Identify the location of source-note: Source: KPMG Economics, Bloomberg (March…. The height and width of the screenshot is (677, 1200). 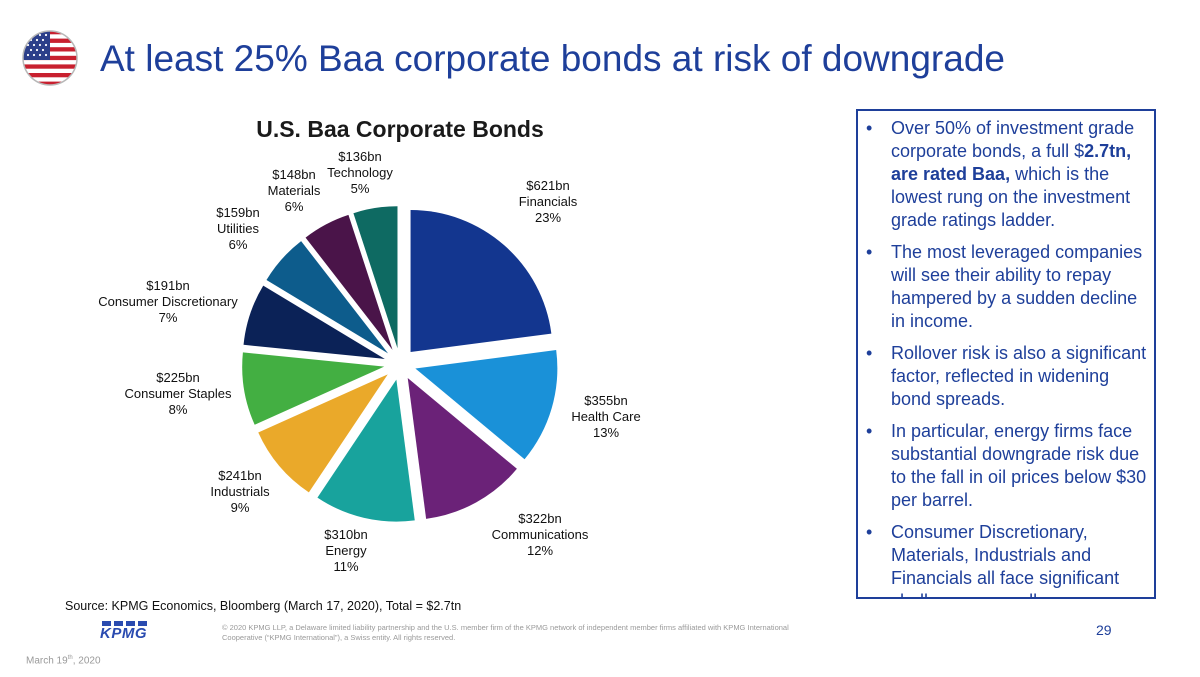
(263, 606).